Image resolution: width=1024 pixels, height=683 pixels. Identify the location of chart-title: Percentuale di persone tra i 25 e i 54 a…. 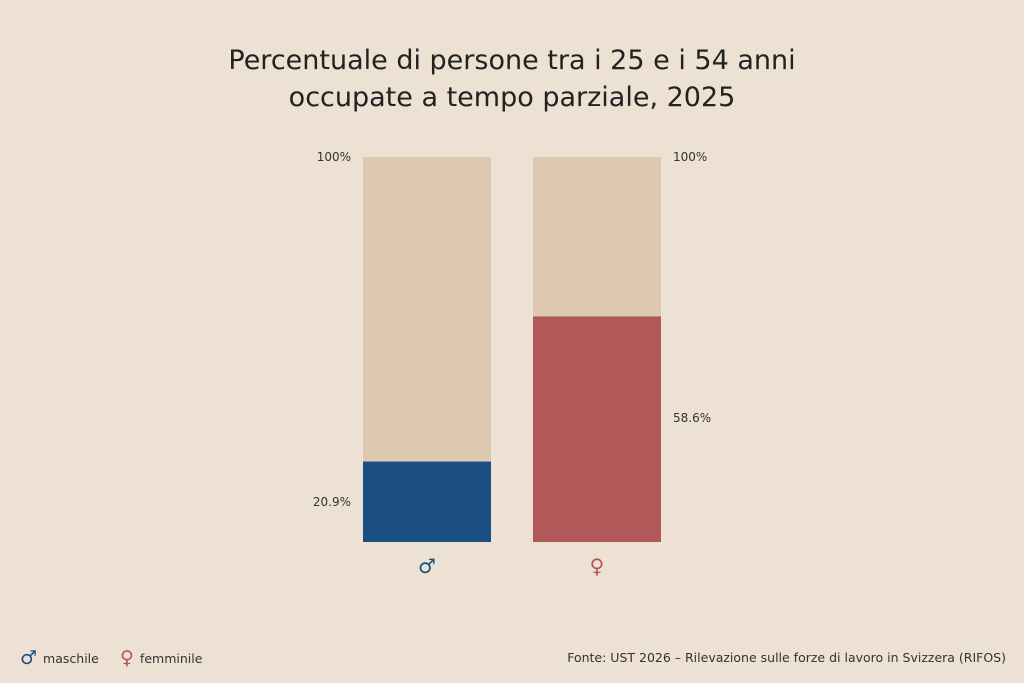
(512, 79).